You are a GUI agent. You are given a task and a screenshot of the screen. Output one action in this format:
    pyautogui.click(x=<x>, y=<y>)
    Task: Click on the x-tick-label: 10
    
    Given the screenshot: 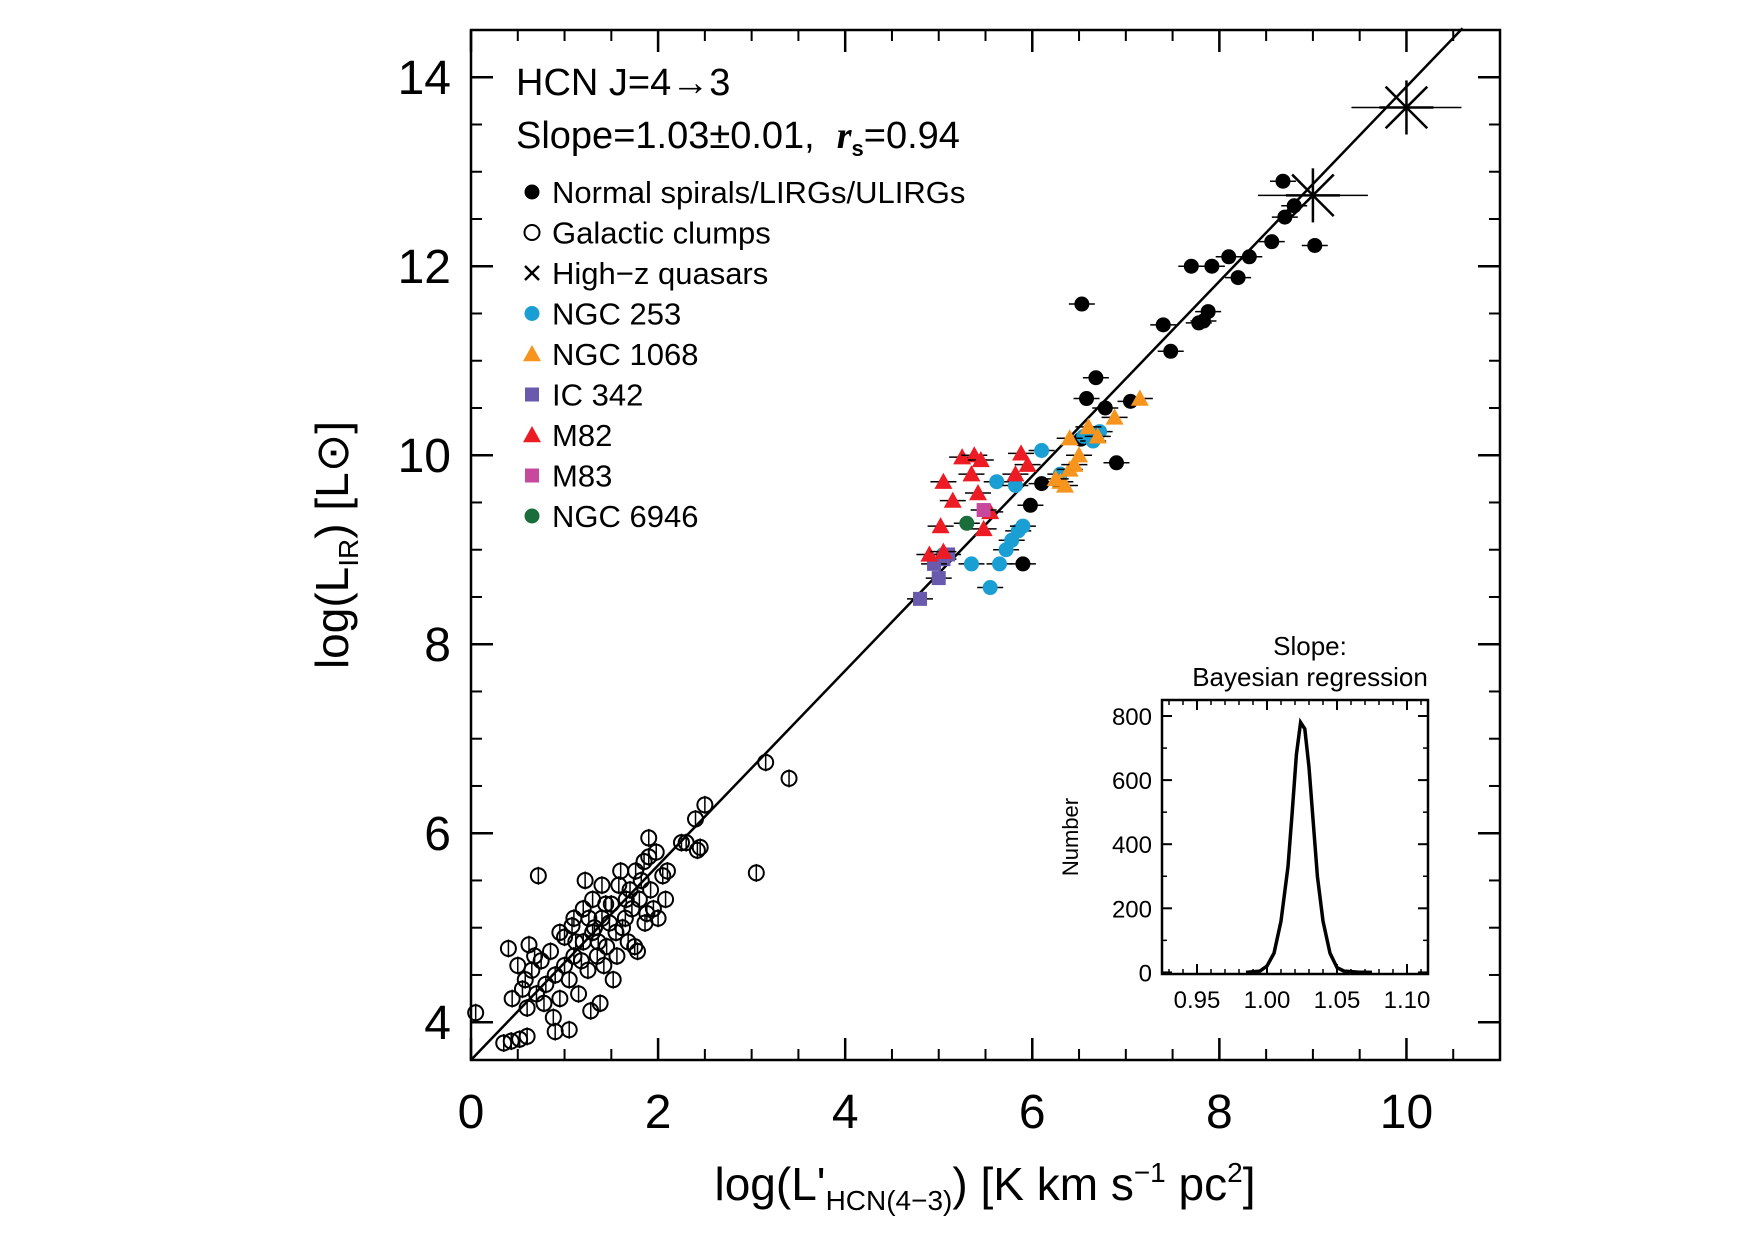 What is the action you would take?
    pyautogui.click(x=1406, y=1112)
    